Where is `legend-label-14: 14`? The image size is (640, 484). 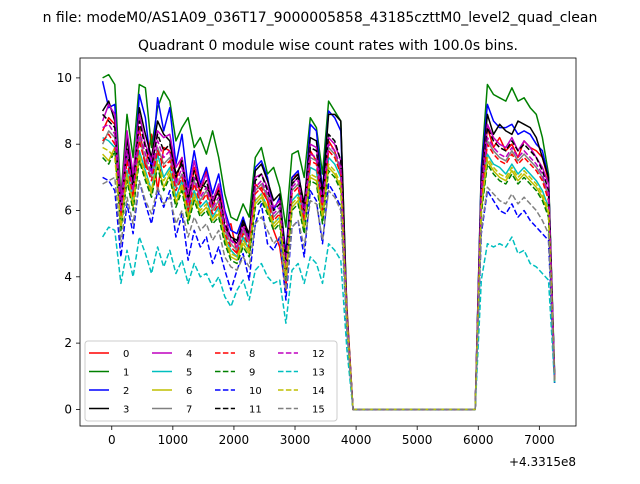 legend-label-14: 14 is located at coordinates (318, 391).